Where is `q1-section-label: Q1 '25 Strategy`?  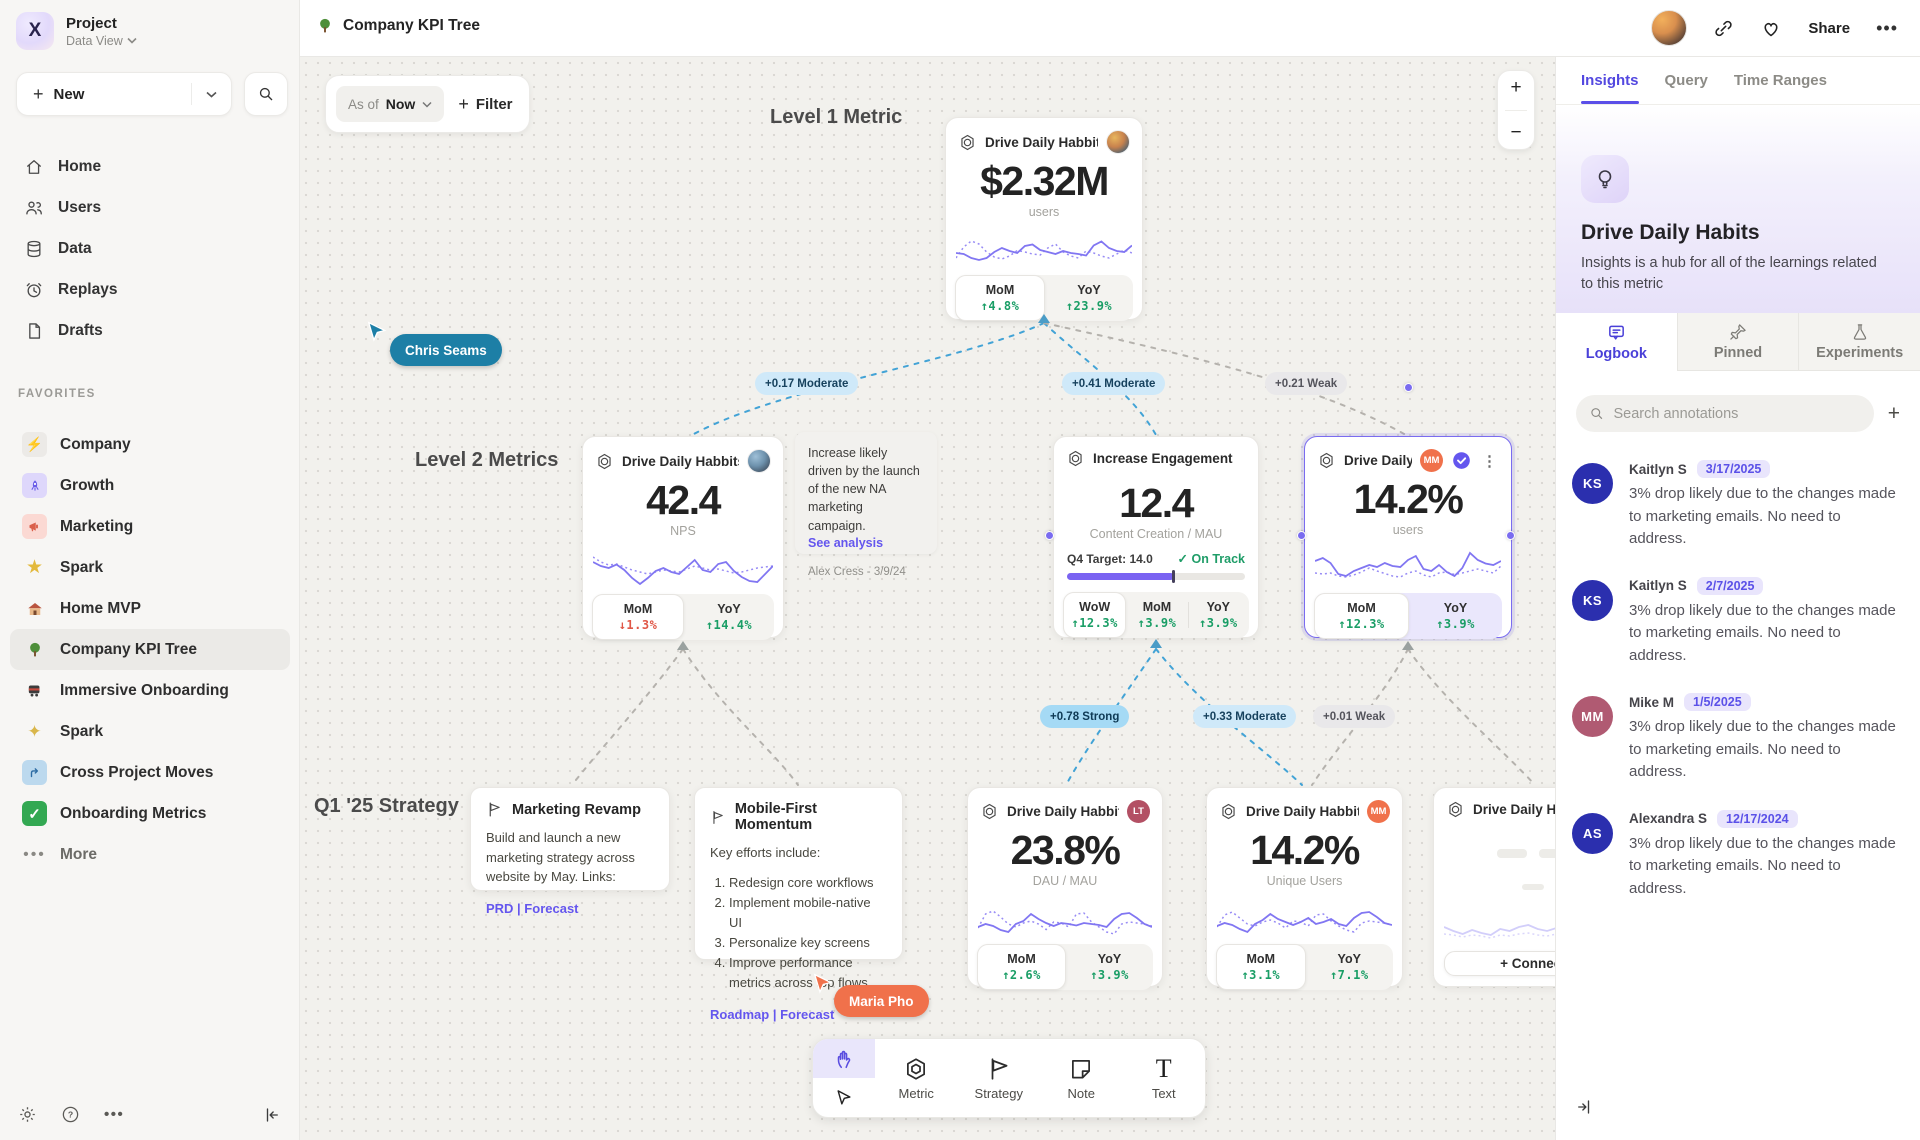
q1-section-label: Q1 '25 Strategy is located at coordinates (386, 806).